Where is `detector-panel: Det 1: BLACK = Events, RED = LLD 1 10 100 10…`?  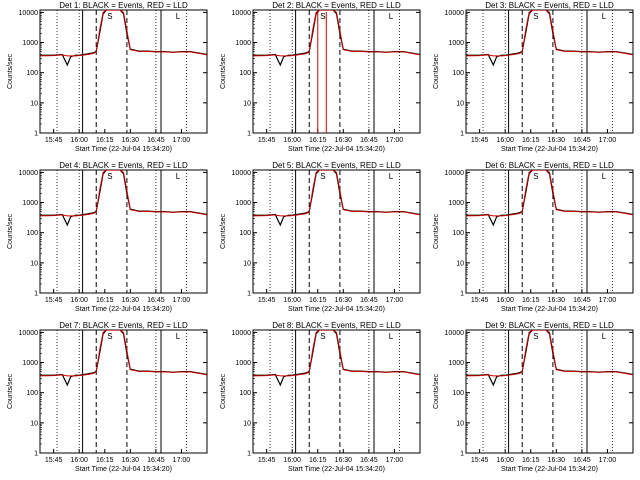 detector-panel: Det 1: BLACK = Events, RED = LLD 1 10 100 10… is located at coordinates (107, 77).